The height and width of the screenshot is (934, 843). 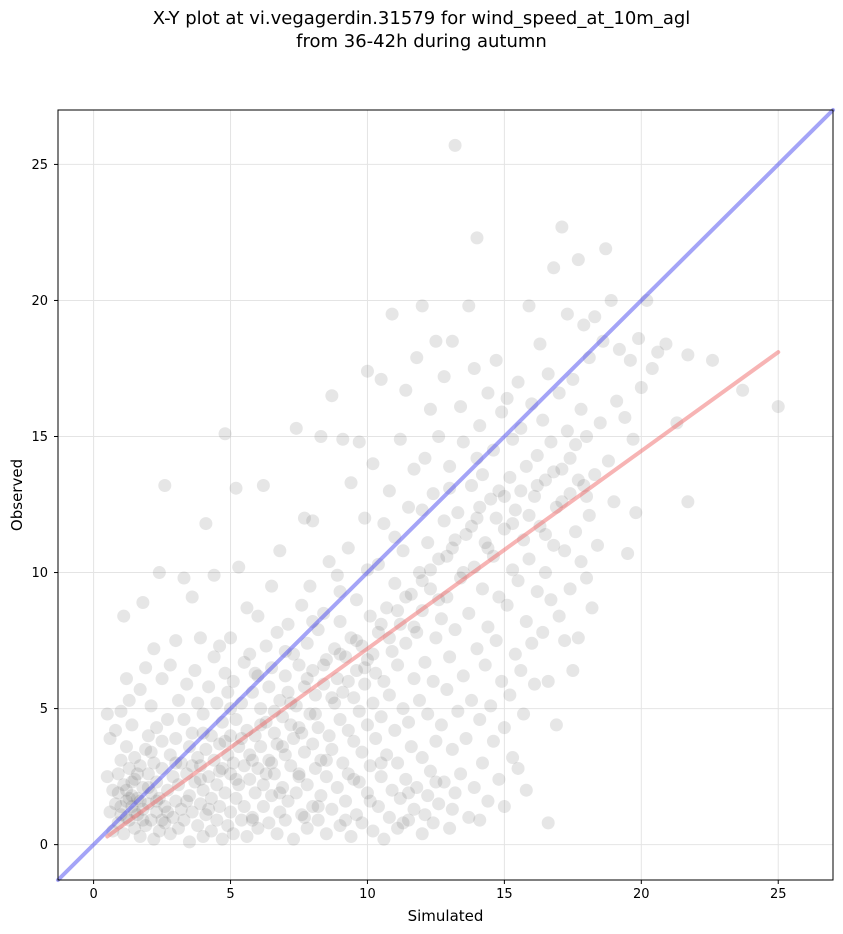 What do you see at coordinates (421, 41) in the screenshot?
I see `chart-subtitle: from 36-42h during autumn` at bounding box center [421, 41].